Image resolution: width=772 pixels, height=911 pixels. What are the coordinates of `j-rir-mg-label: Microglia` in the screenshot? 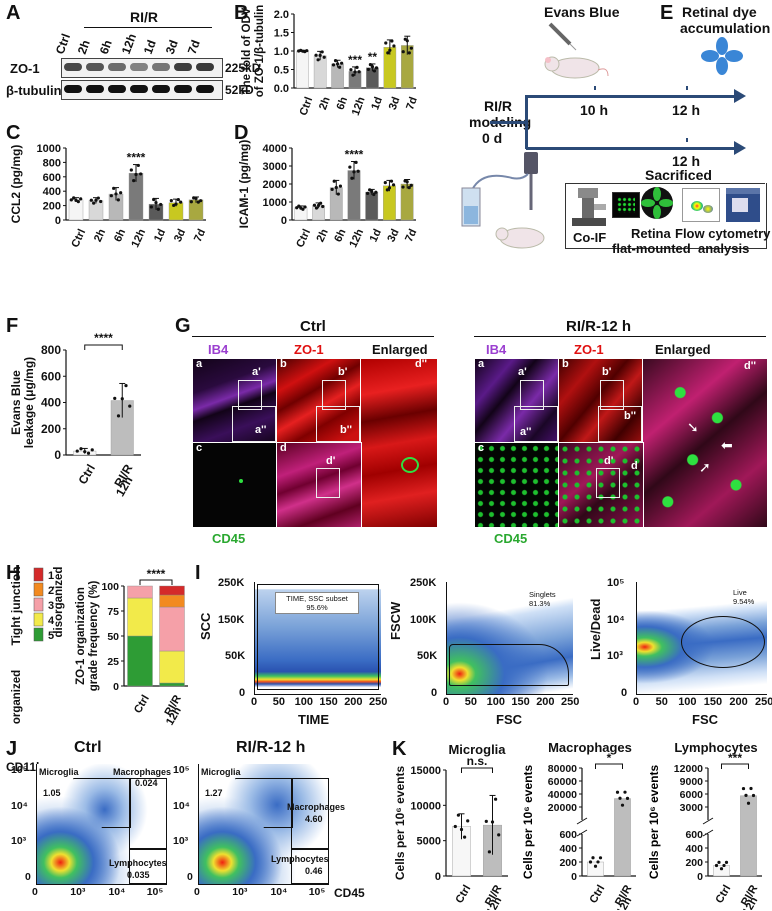 It's located at (221, 772).